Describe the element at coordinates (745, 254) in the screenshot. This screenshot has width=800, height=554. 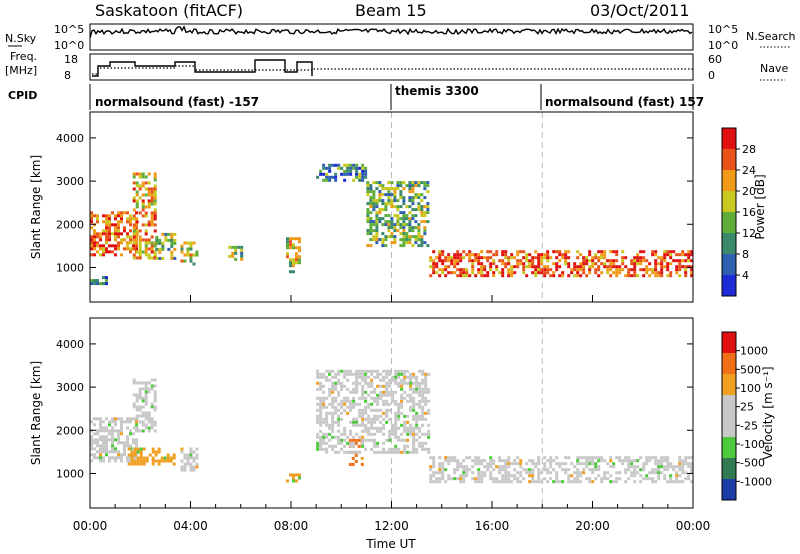
I see `colorbar-tick-label: 8` at that location.